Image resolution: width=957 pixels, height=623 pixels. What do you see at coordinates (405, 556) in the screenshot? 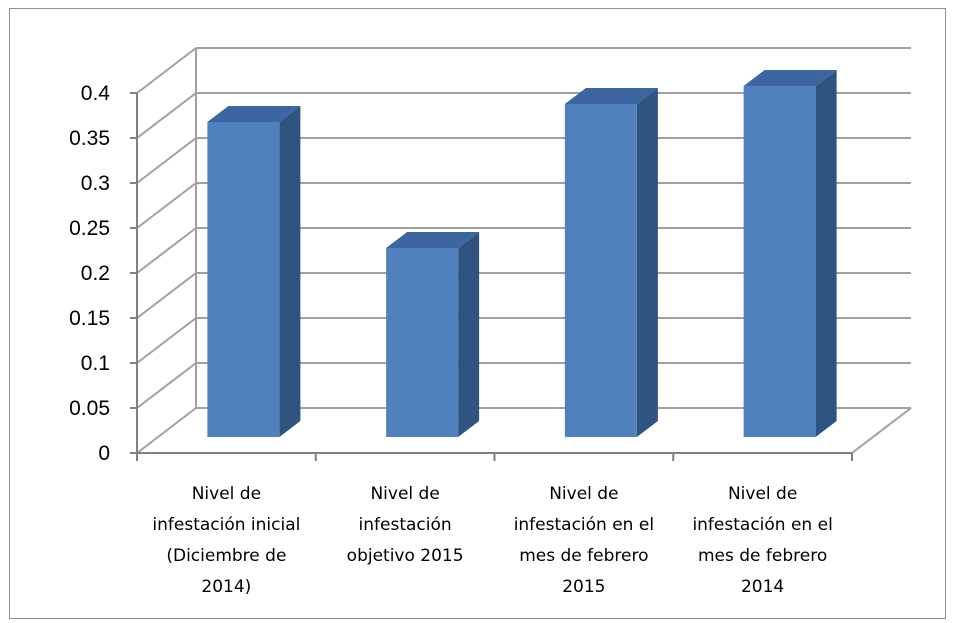
I see `x-tick-label-line: objetivo 2015` at bounding box center [405, 556].